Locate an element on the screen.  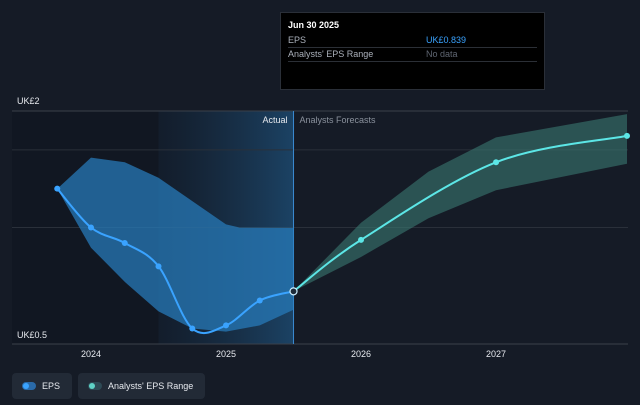
chart-legend: EPS Analysts' EPS Range is located at coordinates (109, 386).